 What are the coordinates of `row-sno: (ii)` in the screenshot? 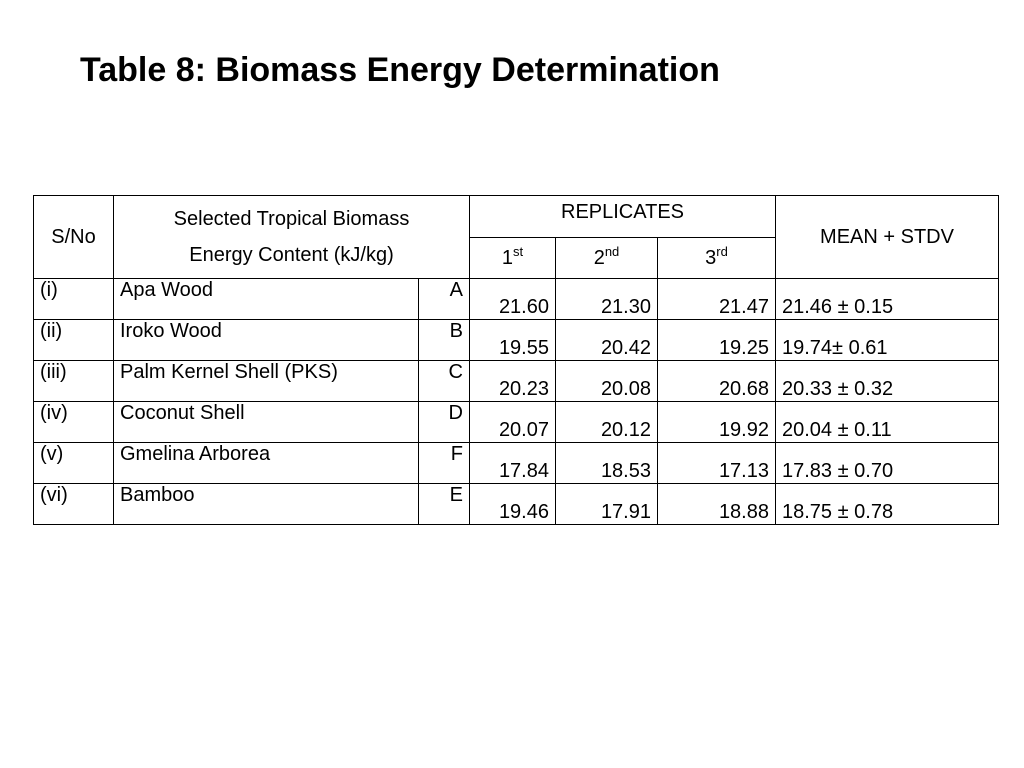 It's located at (73, 340).